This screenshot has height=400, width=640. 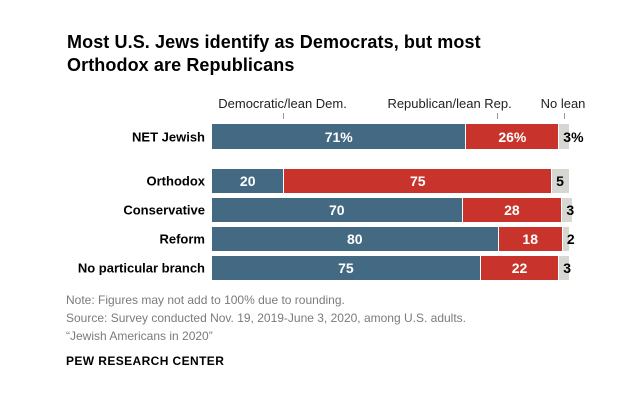 I want to click on republican-segment: 18, so click(x=529, y=239).